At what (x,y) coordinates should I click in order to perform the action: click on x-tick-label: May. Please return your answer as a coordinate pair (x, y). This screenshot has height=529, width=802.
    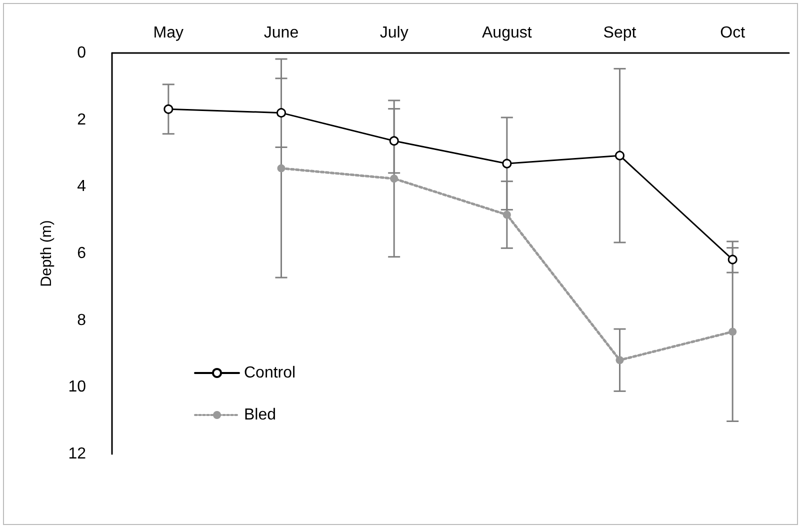
    Looking at the image, I should click on (168, 33).